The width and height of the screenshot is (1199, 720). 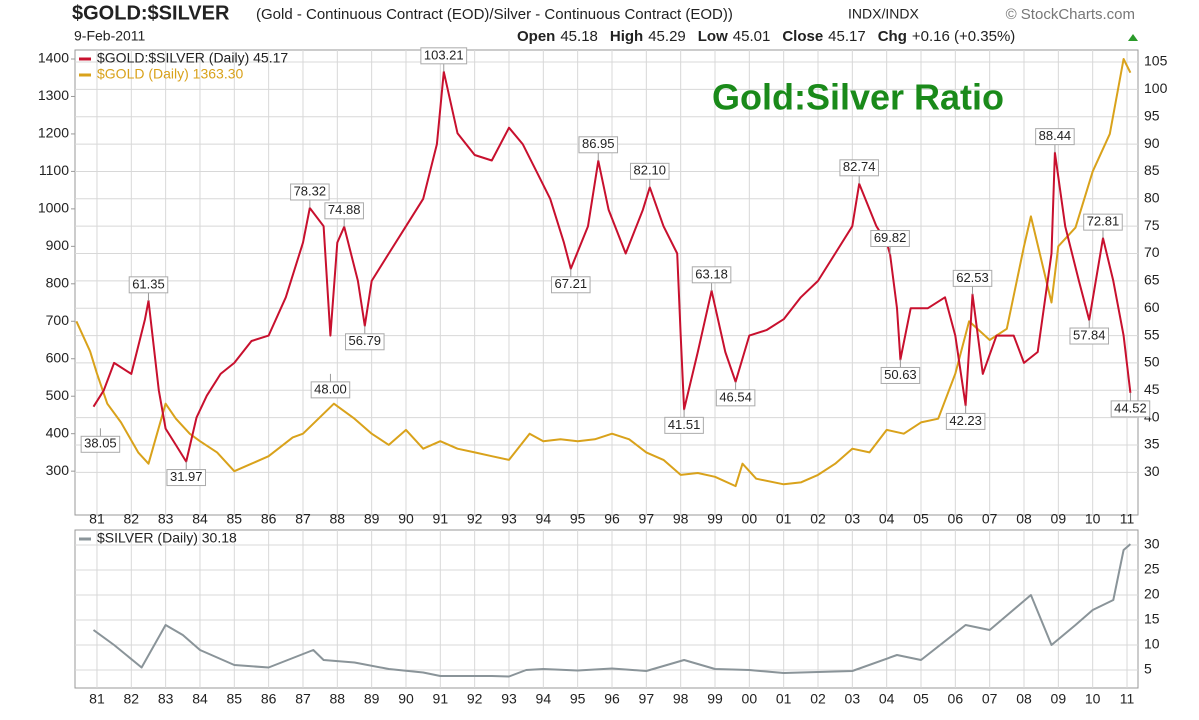 What do you see at coordinates (132, 699) in the screenshot?
I see `x-tick-label: 82` at bounding box center [132, 699].